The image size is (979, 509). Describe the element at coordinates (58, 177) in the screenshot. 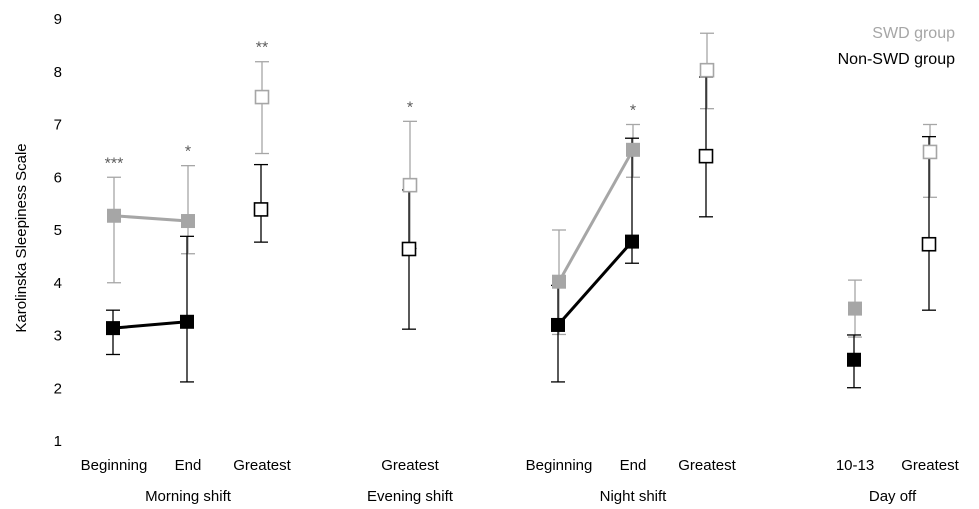

I see `y-tick-label: 6` at that location.